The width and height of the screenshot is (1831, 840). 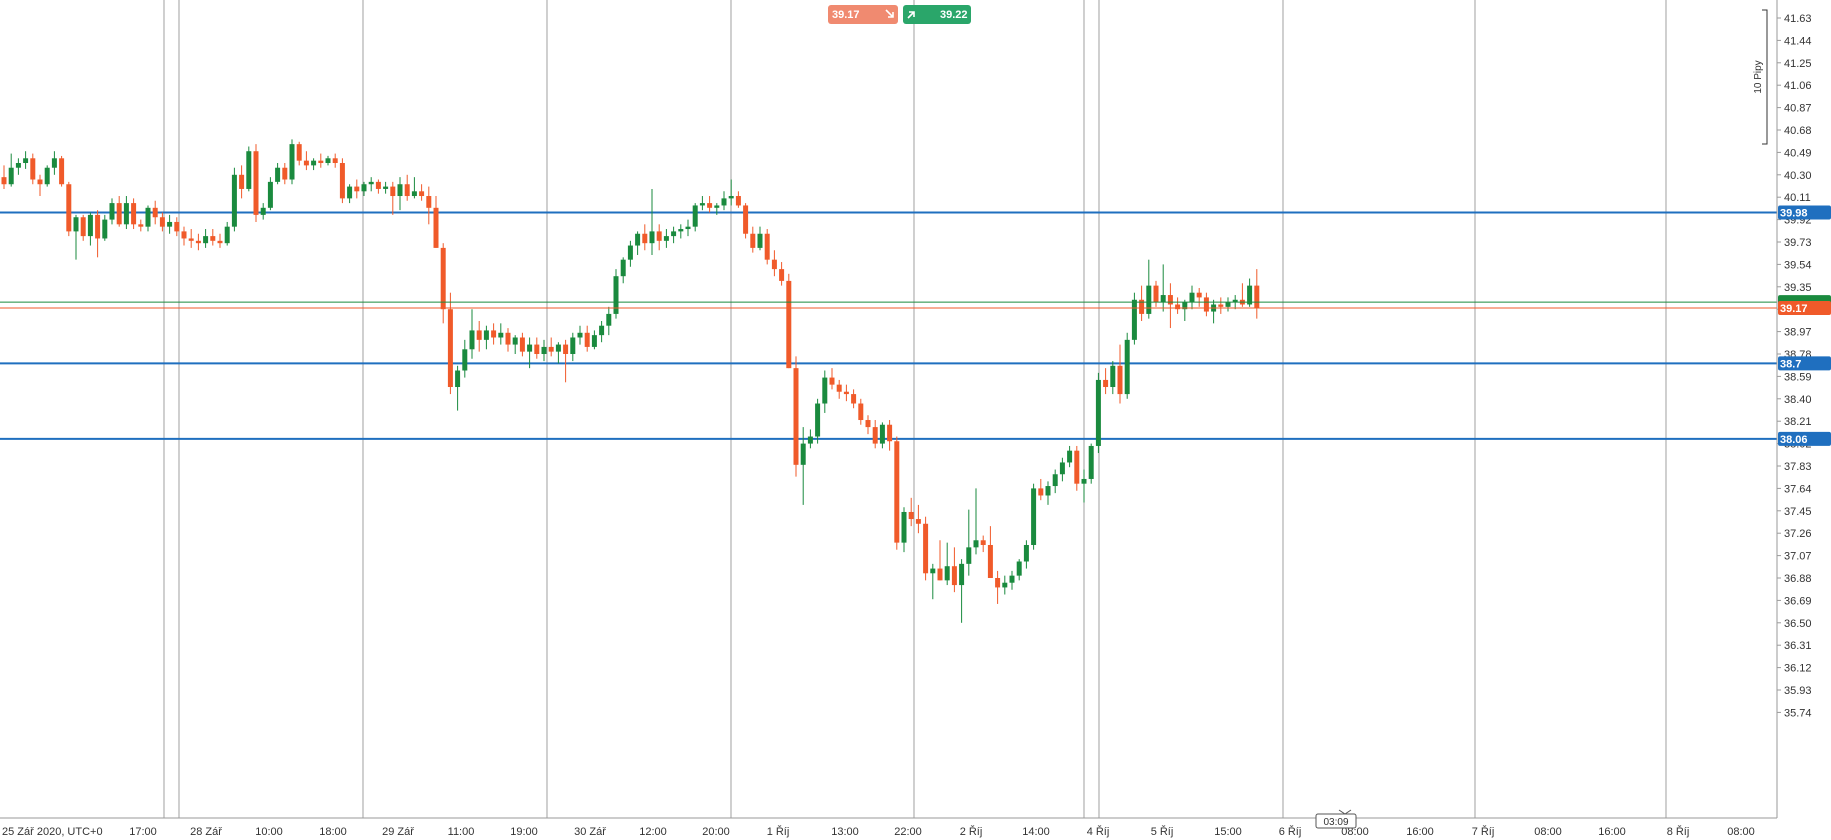 What do you see at coordinates (846, 15) in the screenshot?
I see `sell-price: 39.17` at bounding box center [846, 15].